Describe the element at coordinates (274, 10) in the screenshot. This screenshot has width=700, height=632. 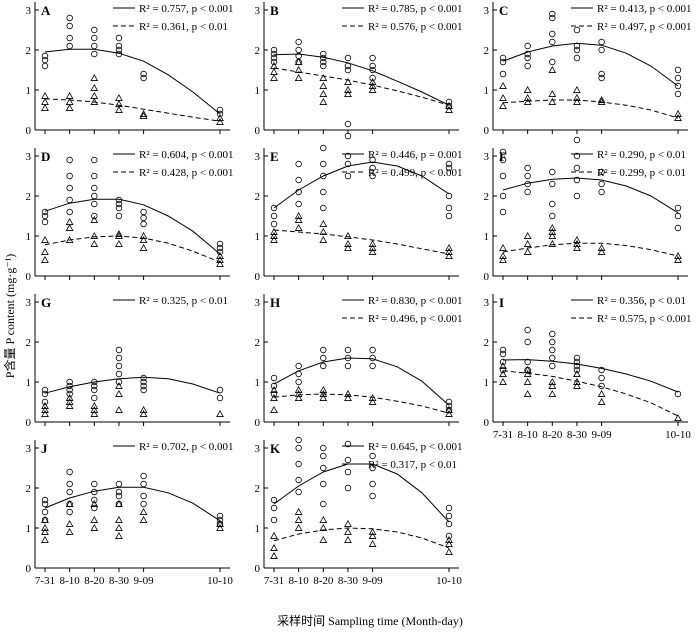
I see `panel-label: B` at that location.